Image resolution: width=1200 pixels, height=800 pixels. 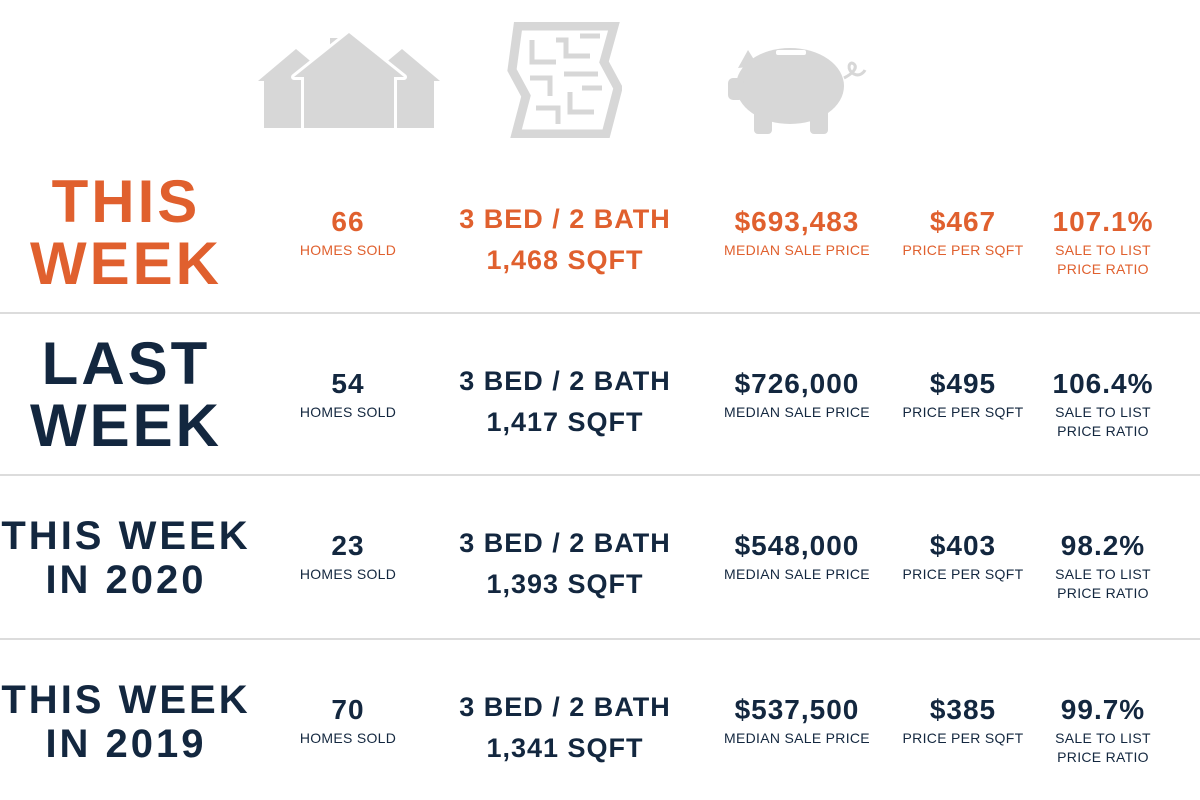 I want to click on price-sqft-value: $467, so click(x=963, y=221).